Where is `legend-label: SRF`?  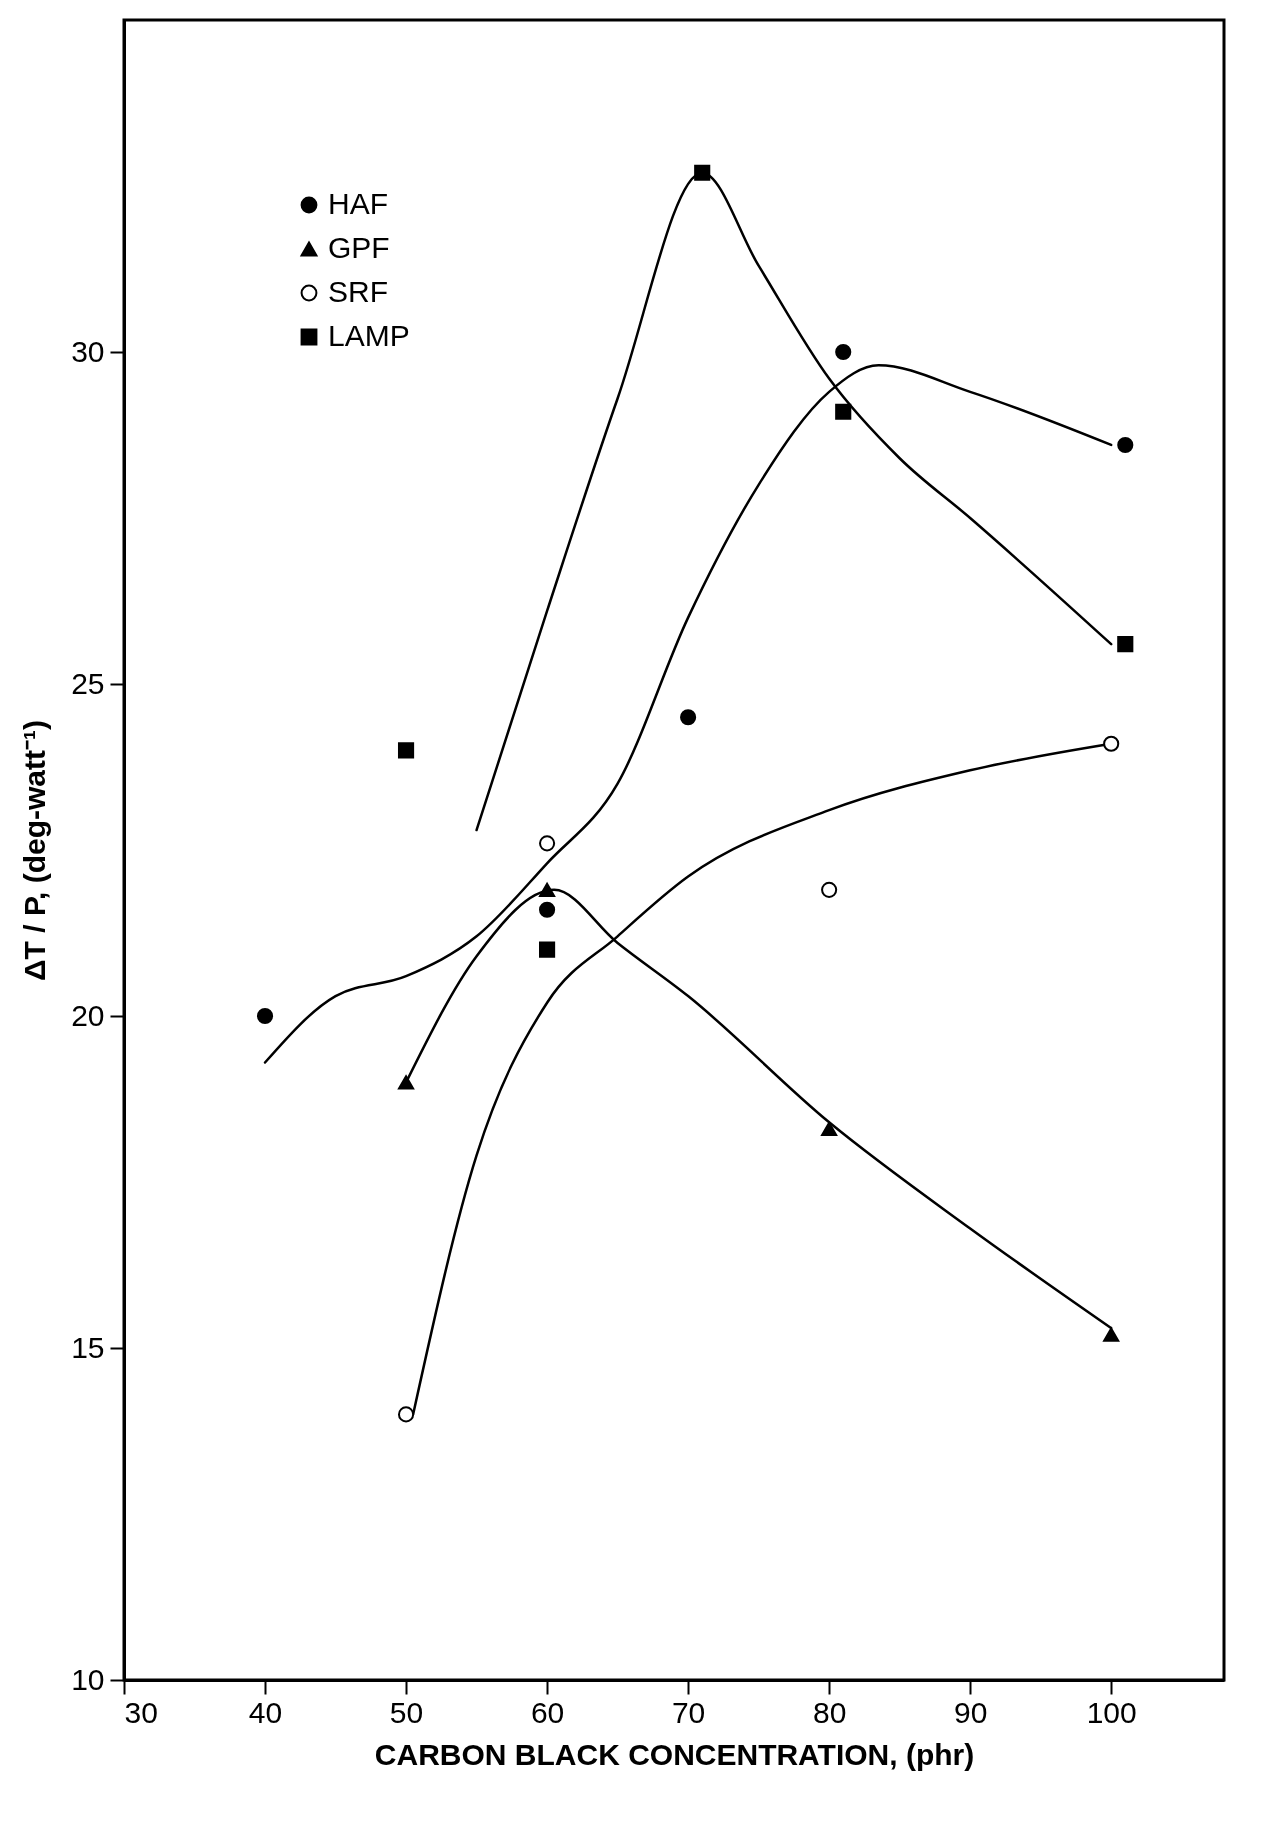 legend-label: SRF is located at coordinates (358, 291).